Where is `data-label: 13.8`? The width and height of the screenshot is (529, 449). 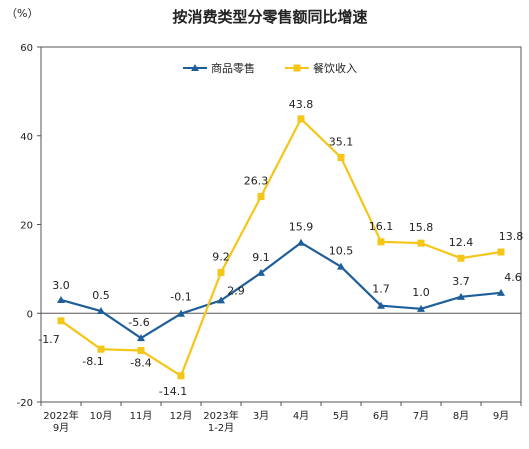 data-label: 13.8 is located at coordinates (511, 236).